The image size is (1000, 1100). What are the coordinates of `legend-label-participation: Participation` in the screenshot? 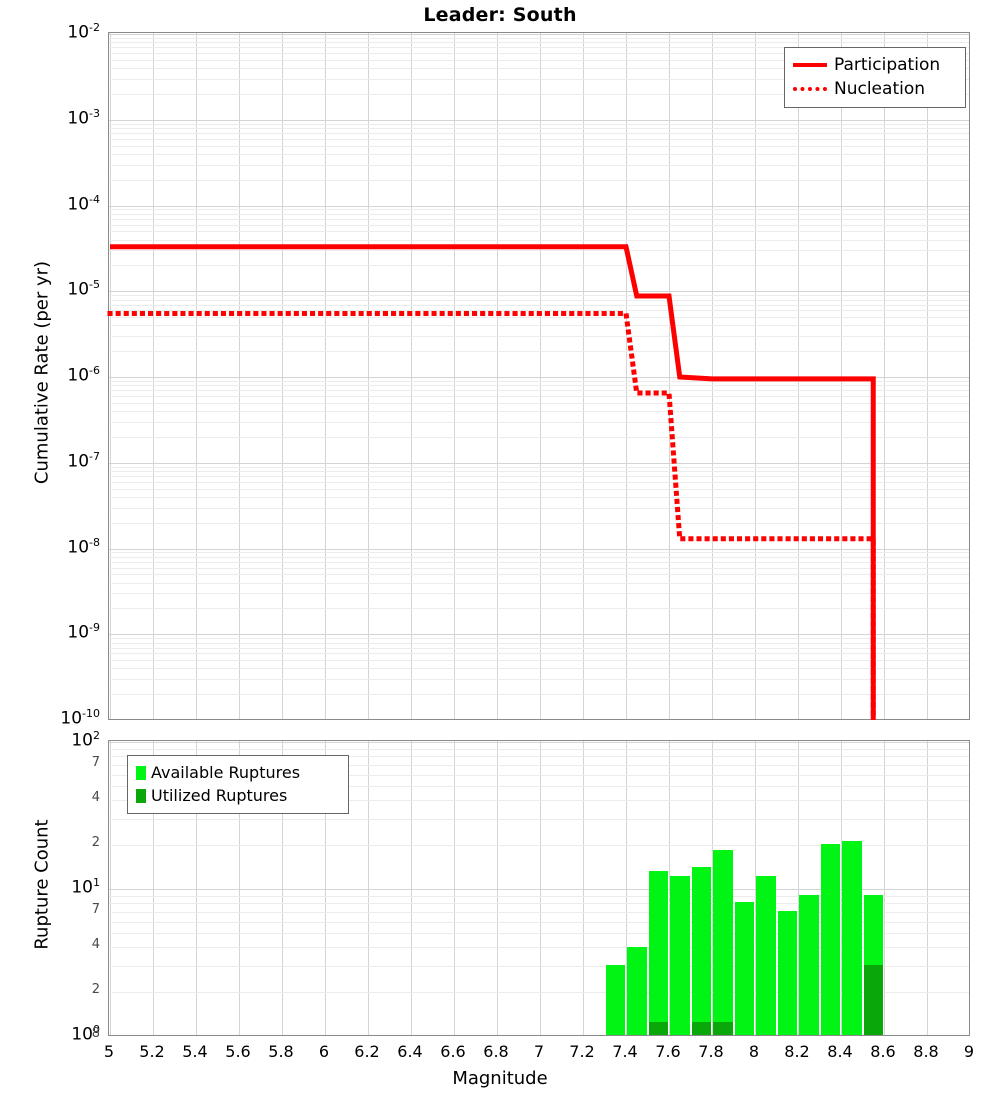 It's located at (887, 65).